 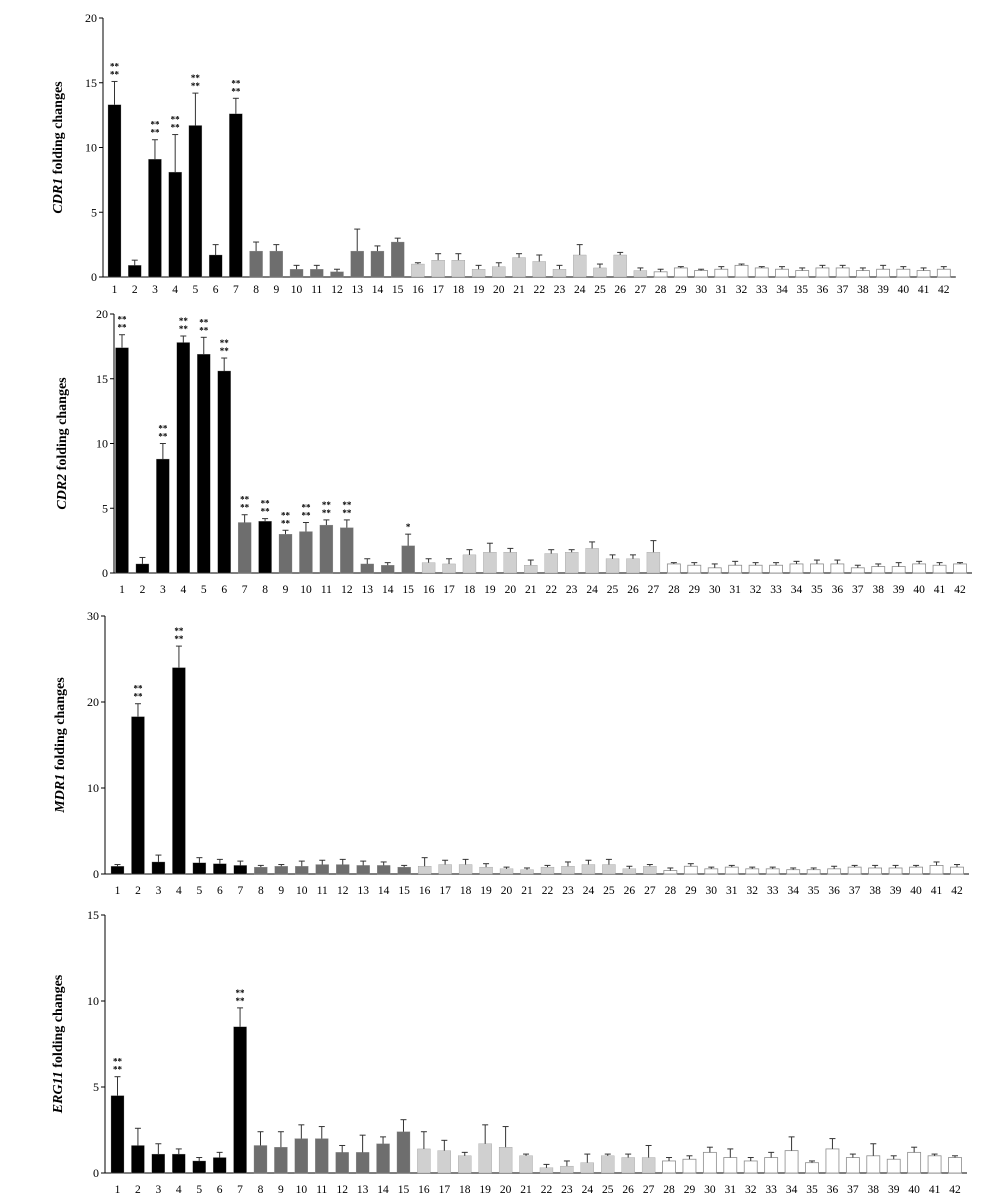 I want to click on x-tick-label: 23, so click(x=567, y=1190).